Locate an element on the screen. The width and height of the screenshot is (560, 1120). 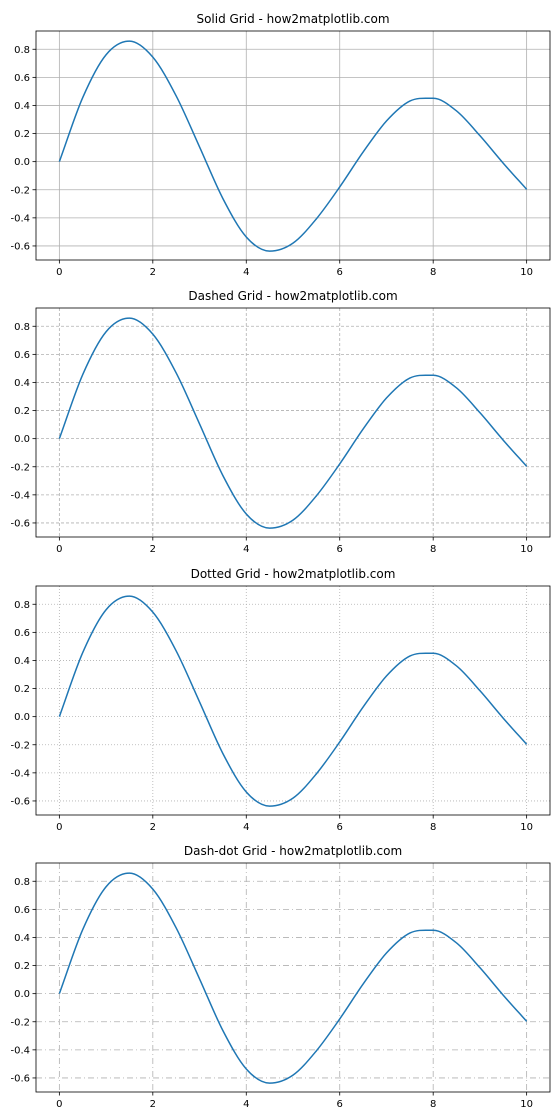
chart-title: Dash-dot Grid - how2matplotlib.com is located at coordinates (293, 851).